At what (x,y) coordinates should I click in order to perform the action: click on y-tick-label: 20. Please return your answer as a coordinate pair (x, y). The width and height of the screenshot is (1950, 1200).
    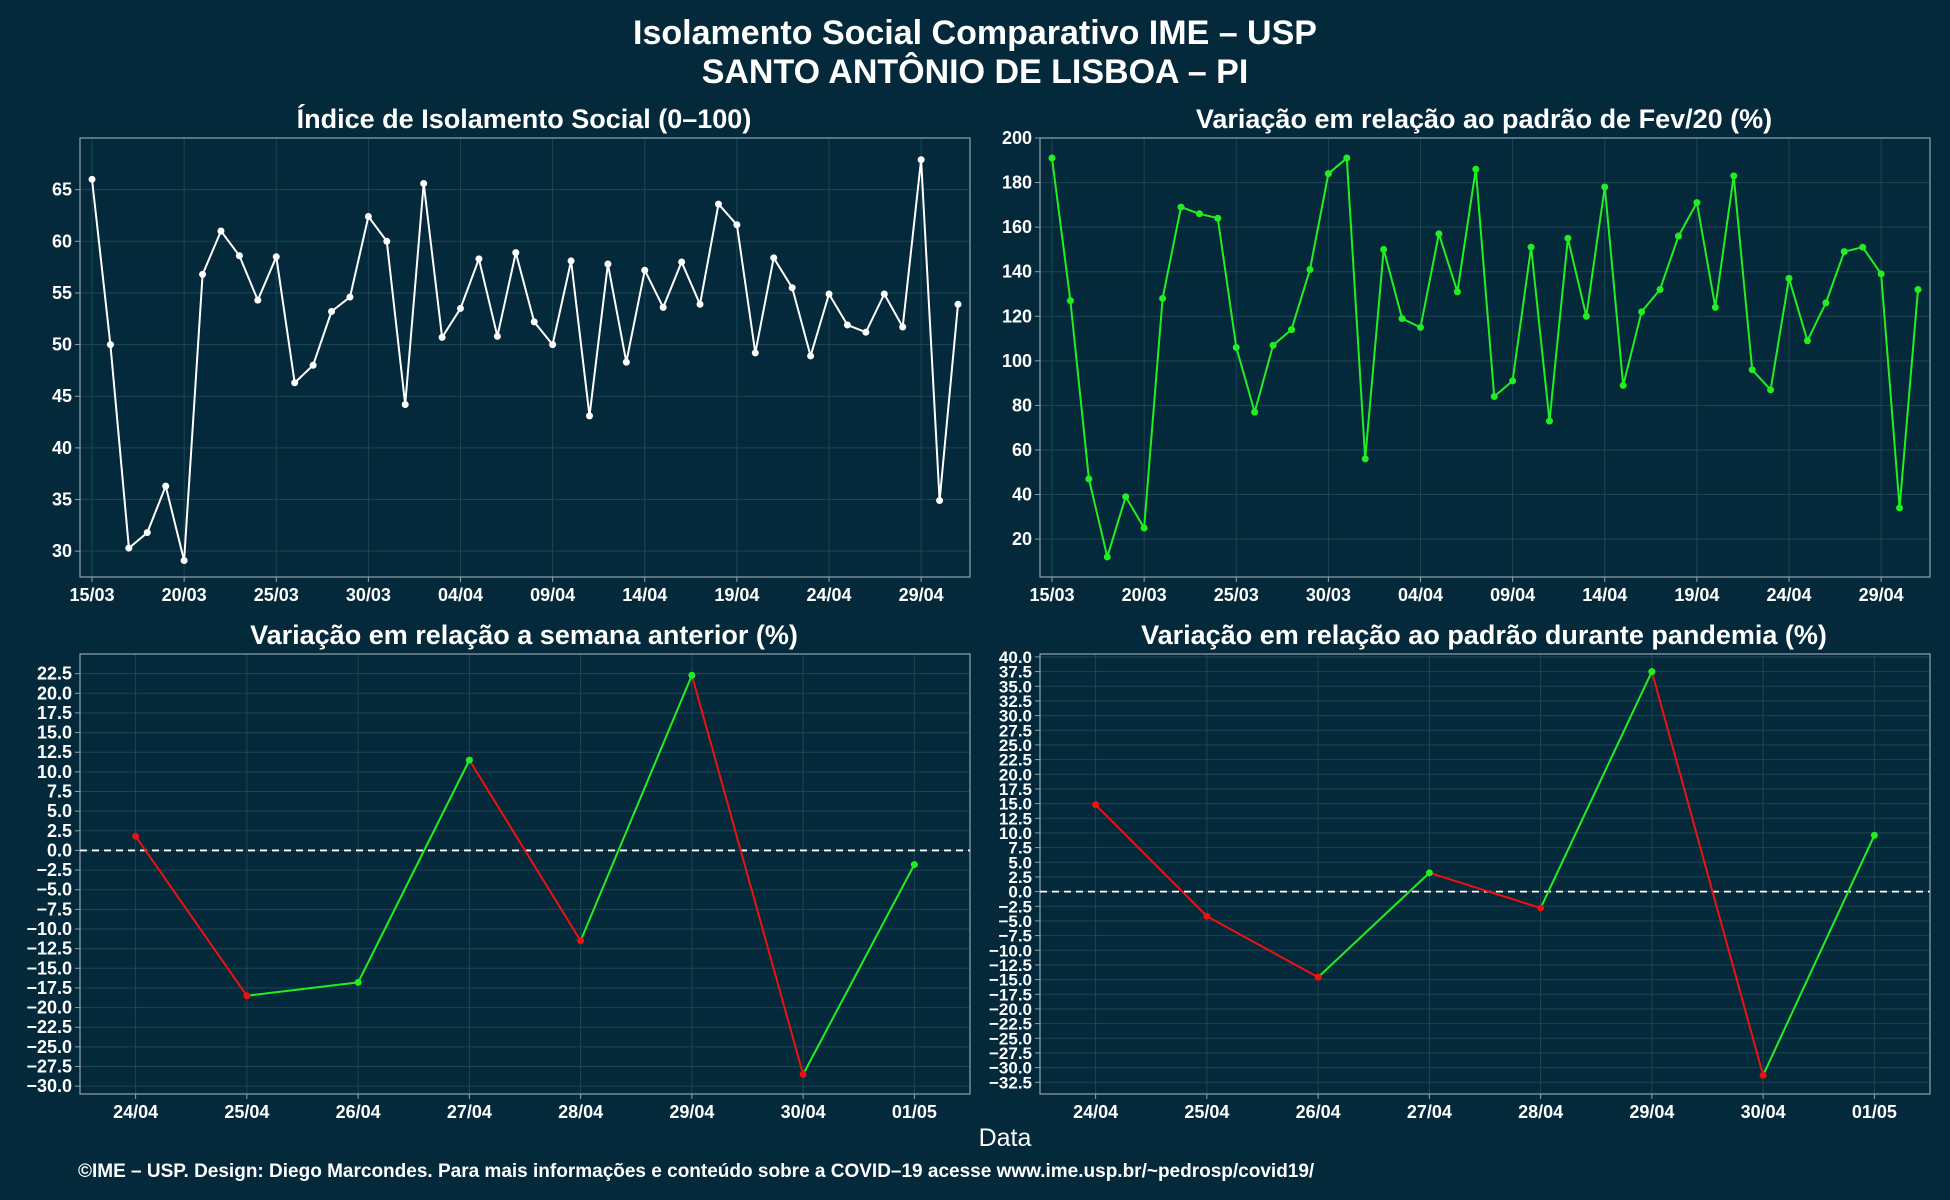
    Looking at the image, I should click on (1022, 539).